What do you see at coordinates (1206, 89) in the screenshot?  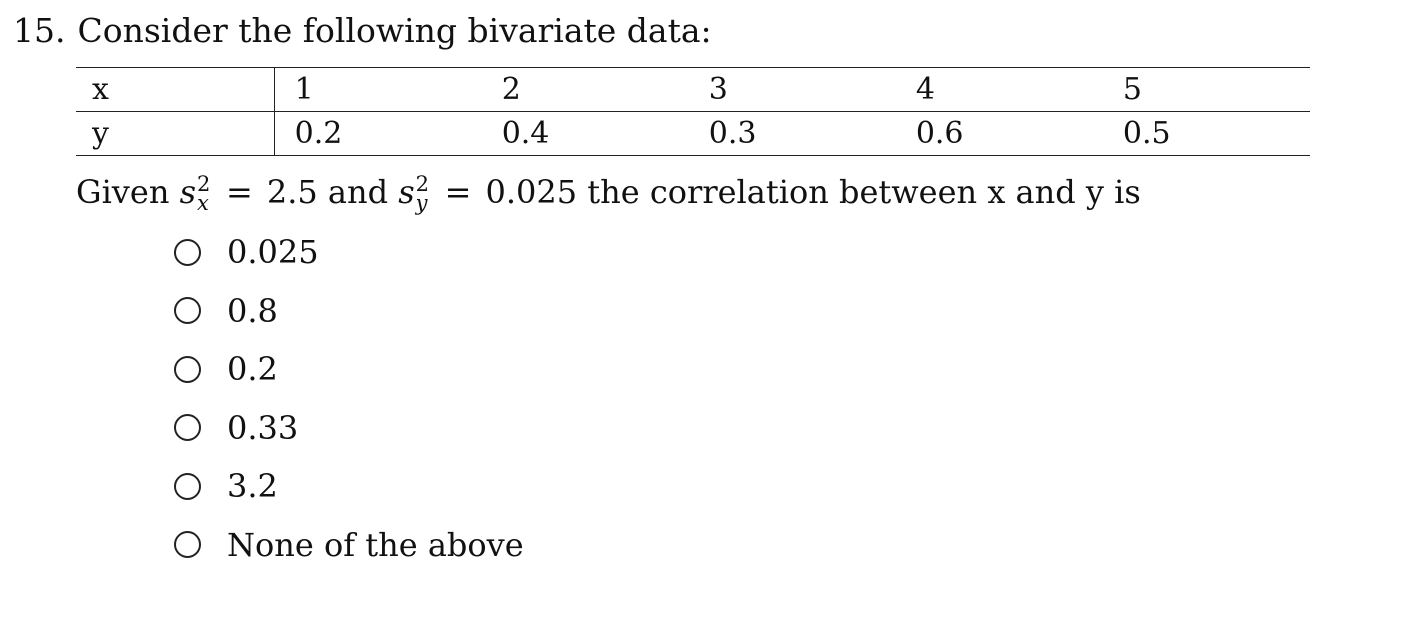 I see `table-cell: 5` at bounding box center [1206, 89].